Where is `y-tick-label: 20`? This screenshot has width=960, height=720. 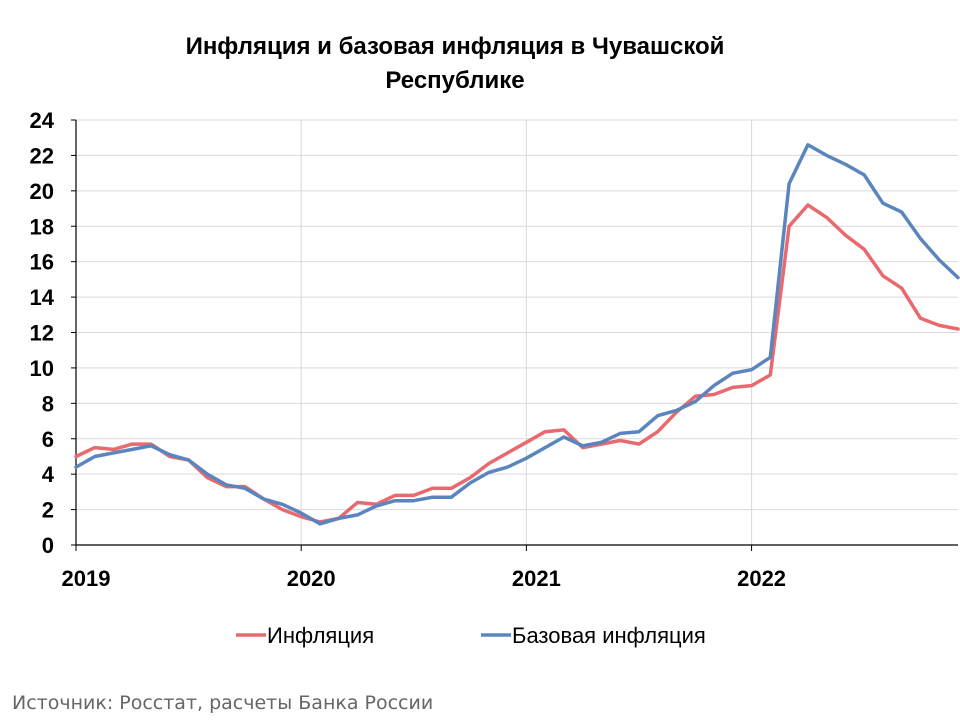 y-tick-label: 20 is located at coordinates (42, 191).